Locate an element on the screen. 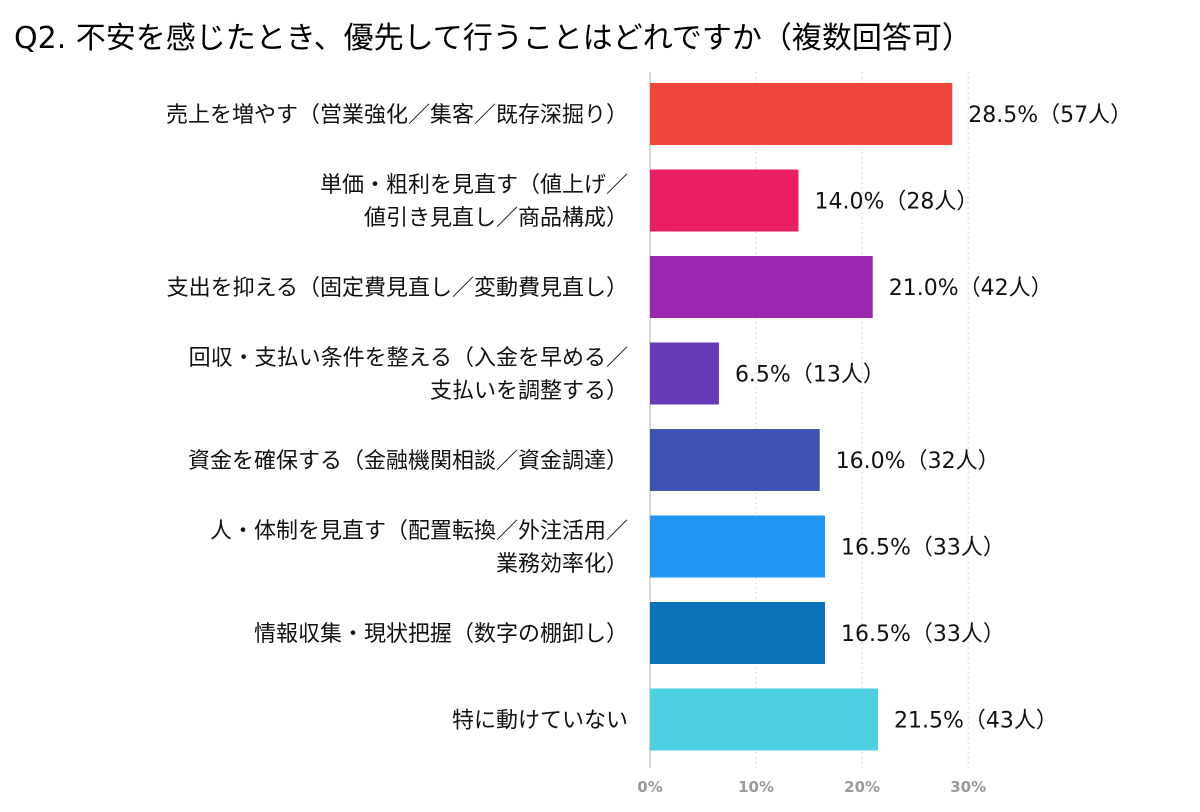  x-tick-label: 0% is located at coordinates (649, 787).